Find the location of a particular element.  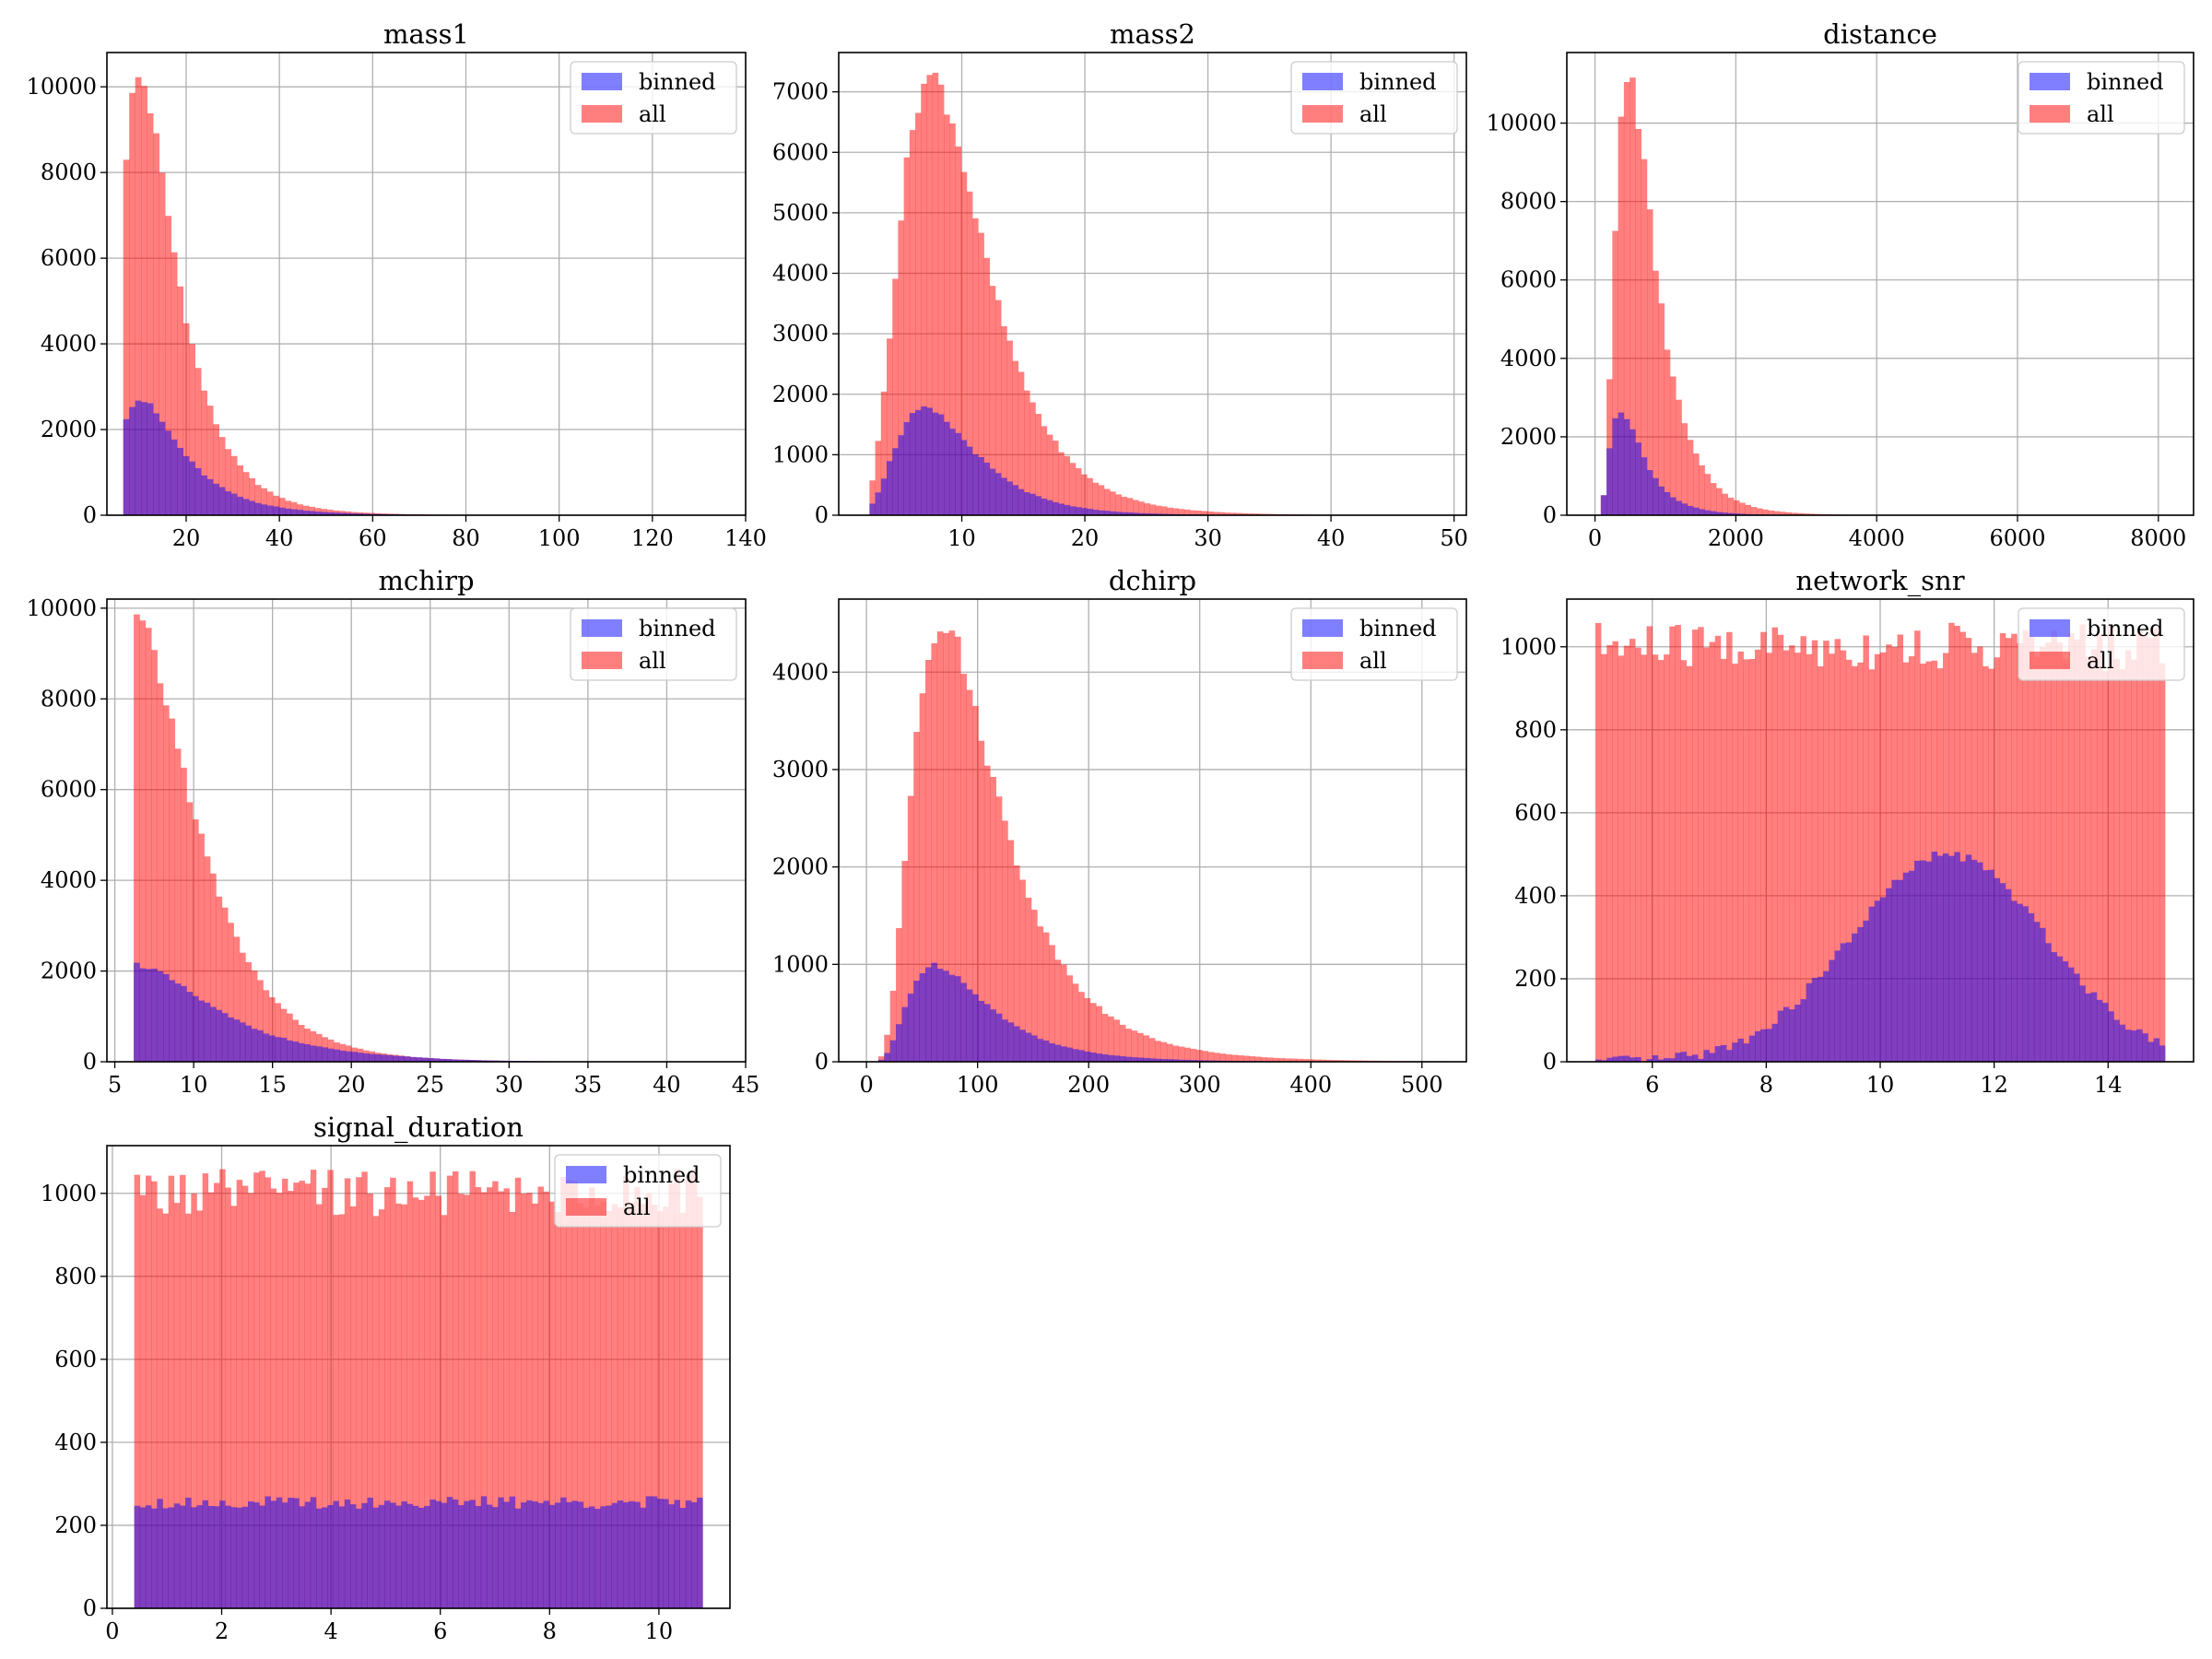

legend-label-all: all is located at coordinates (1373, 114).